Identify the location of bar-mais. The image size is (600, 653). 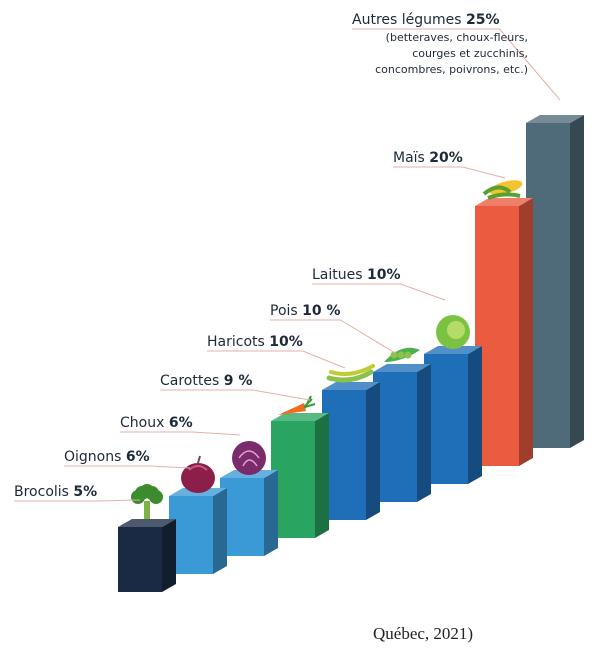
(504, 323).